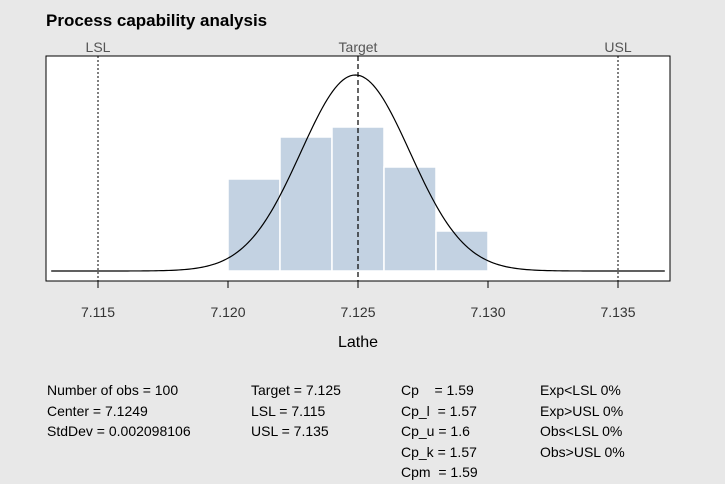 This screenshot has height=484, width=725. What do you see at coordinates (358, 199) in the screenshot?
I see `histogram-bars` at bounding box center [358, 199].